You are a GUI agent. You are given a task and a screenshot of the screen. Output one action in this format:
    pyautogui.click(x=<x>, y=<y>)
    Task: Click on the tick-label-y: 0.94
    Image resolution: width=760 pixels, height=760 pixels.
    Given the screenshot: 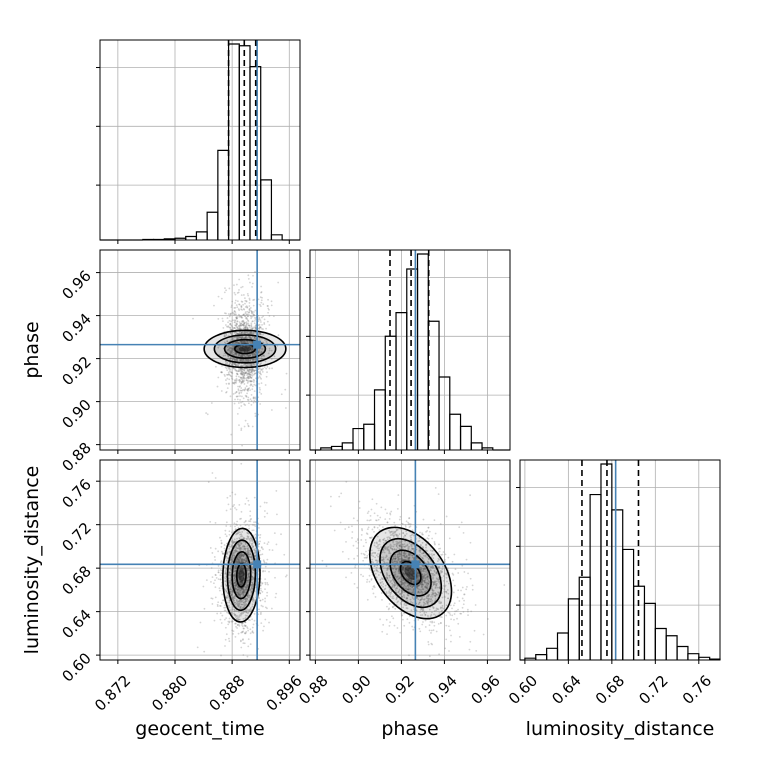 What is the action you would take?
    pyautogui.click(x=76, y=328)
    